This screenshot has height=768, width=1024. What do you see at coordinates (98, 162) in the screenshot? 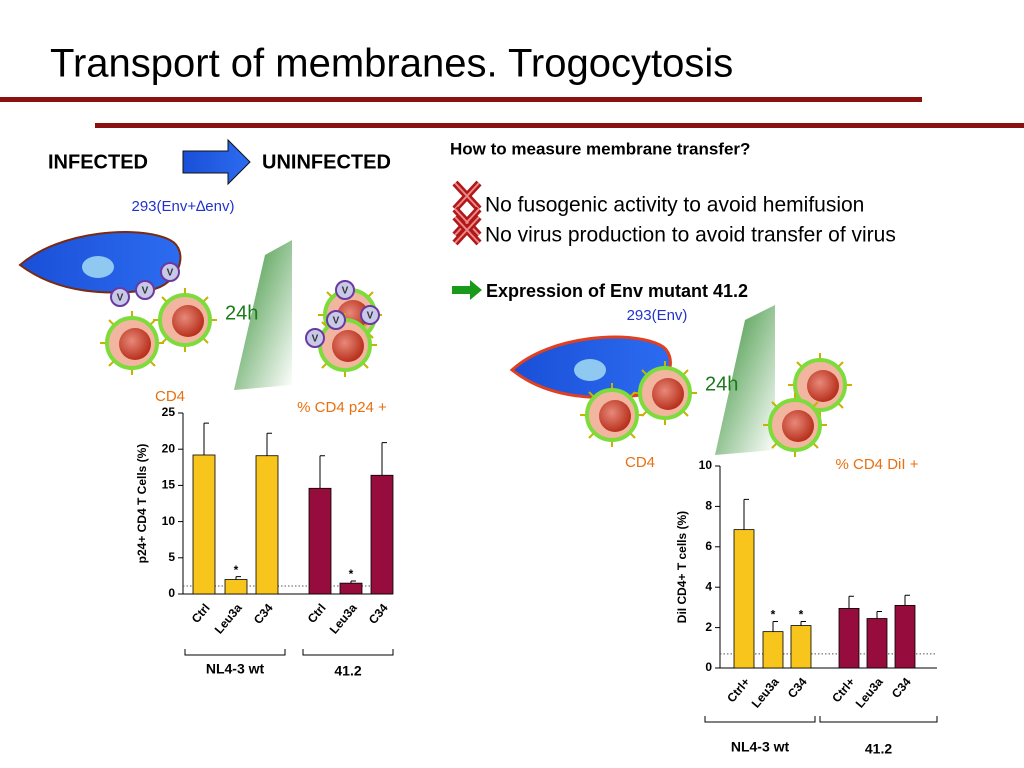
I see `label: INFECTED` at bounding box center [98, 162].